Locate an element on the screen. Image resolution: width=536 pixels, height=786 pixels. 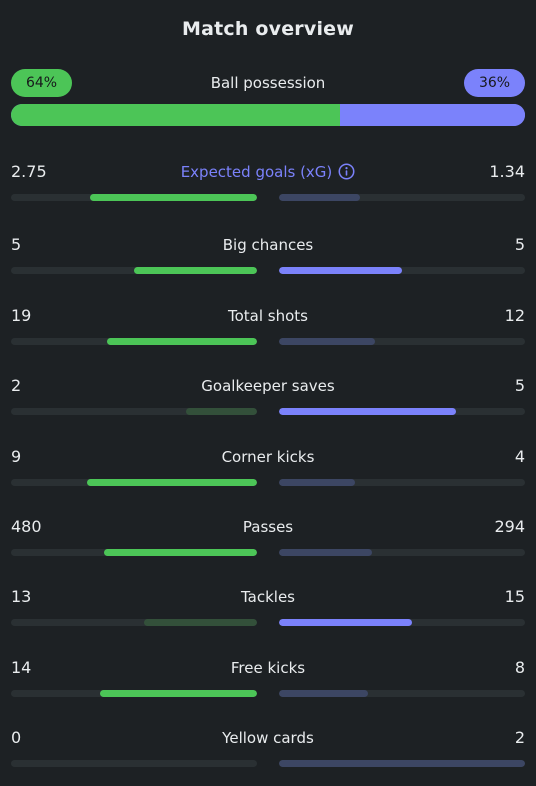
info-icon is located at coordinates (346, 171).